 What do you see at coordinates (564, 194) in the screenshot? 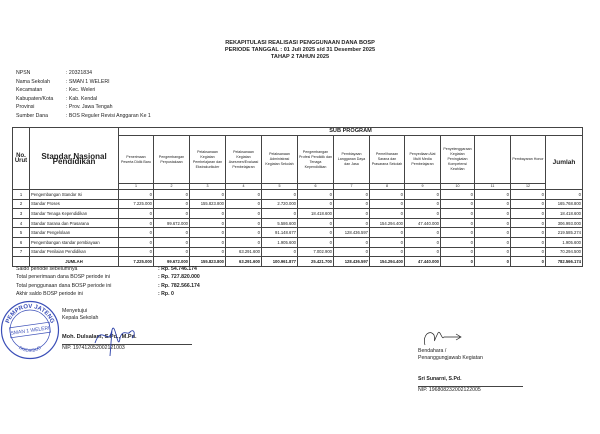
I see `row-total: 0` at bounding box center [564, 194].